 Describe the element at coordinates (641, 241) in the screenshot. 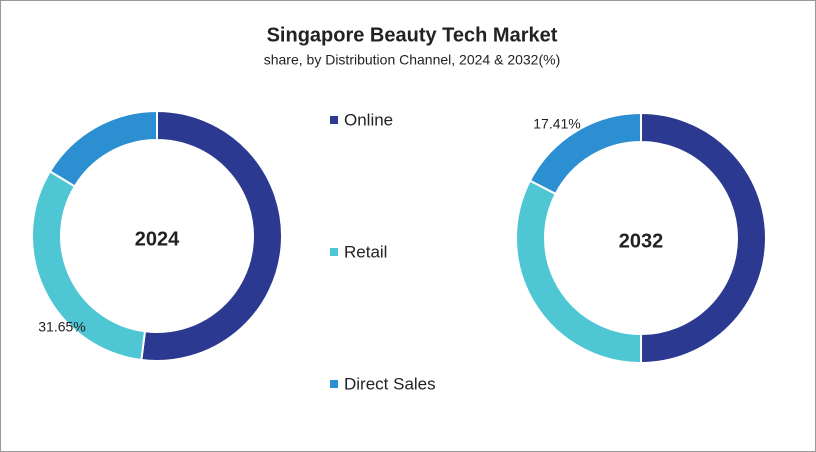

I see `center-label: 2032` at that location.